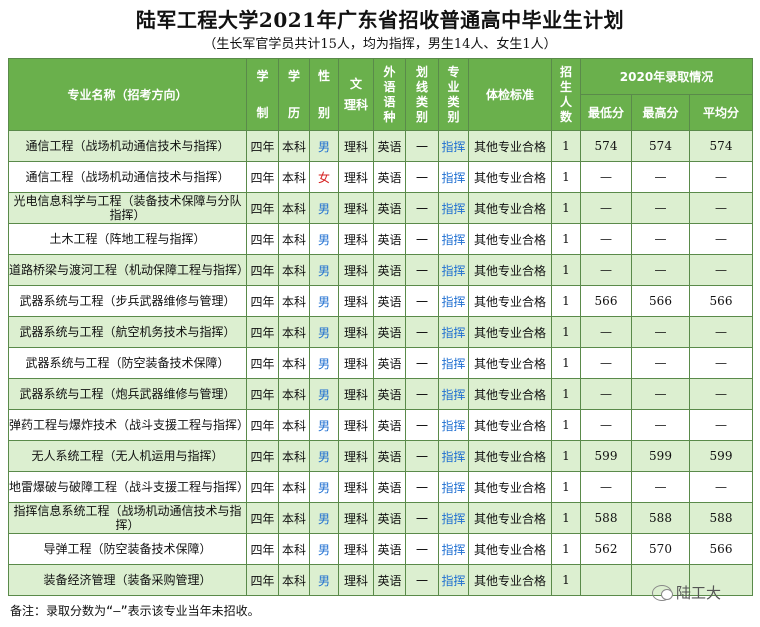  What do you see at coordinates (686, 592) in the screenshot?
I see `watermark: 陆工大` at bounding box center [686, 592].